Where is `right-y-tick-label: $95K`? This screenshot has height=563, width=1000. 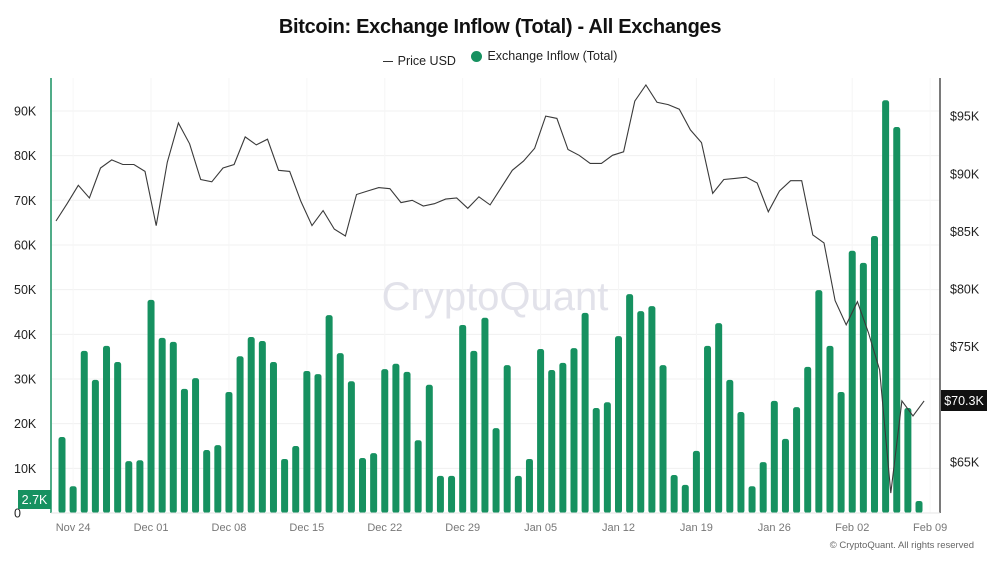
right-y-tick-label: $95K is located at coordinates (965, 117).